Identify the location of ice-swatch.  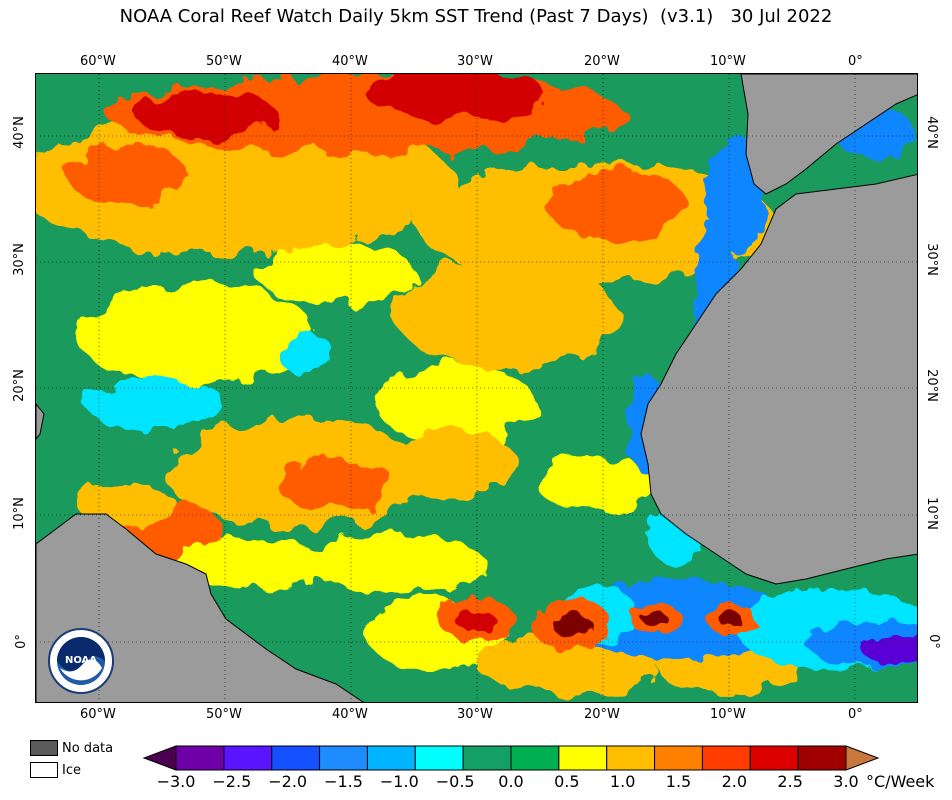
(44, 770).